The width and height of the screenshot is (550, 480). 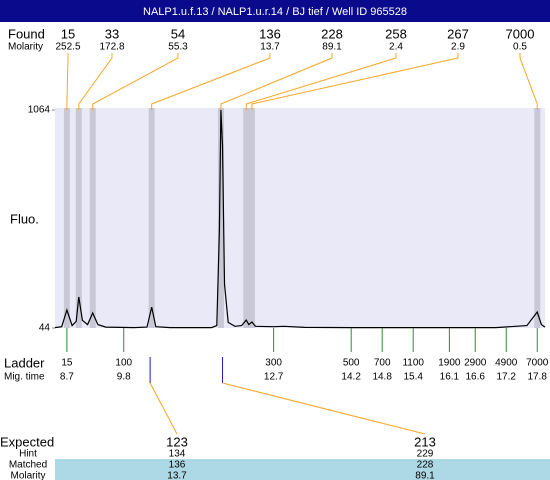 I want to click on expected-molarity: 13.7, so click(x=177, y=475).